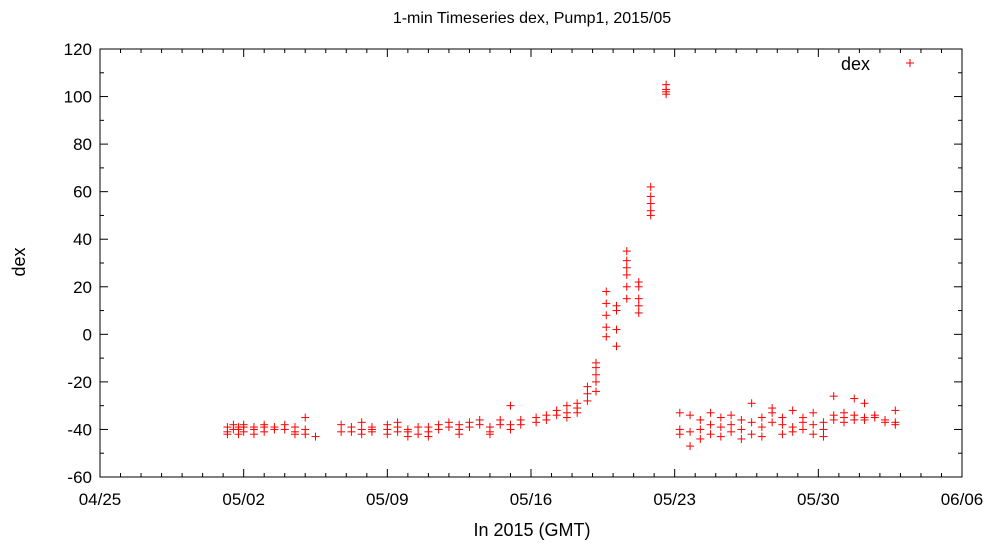 The height and width of the screenshot is (552, 998). What do you see at coordinates (19, 261) in the screenshot?
I see `y-axis-title: dex` at bounding box center [19, 261].